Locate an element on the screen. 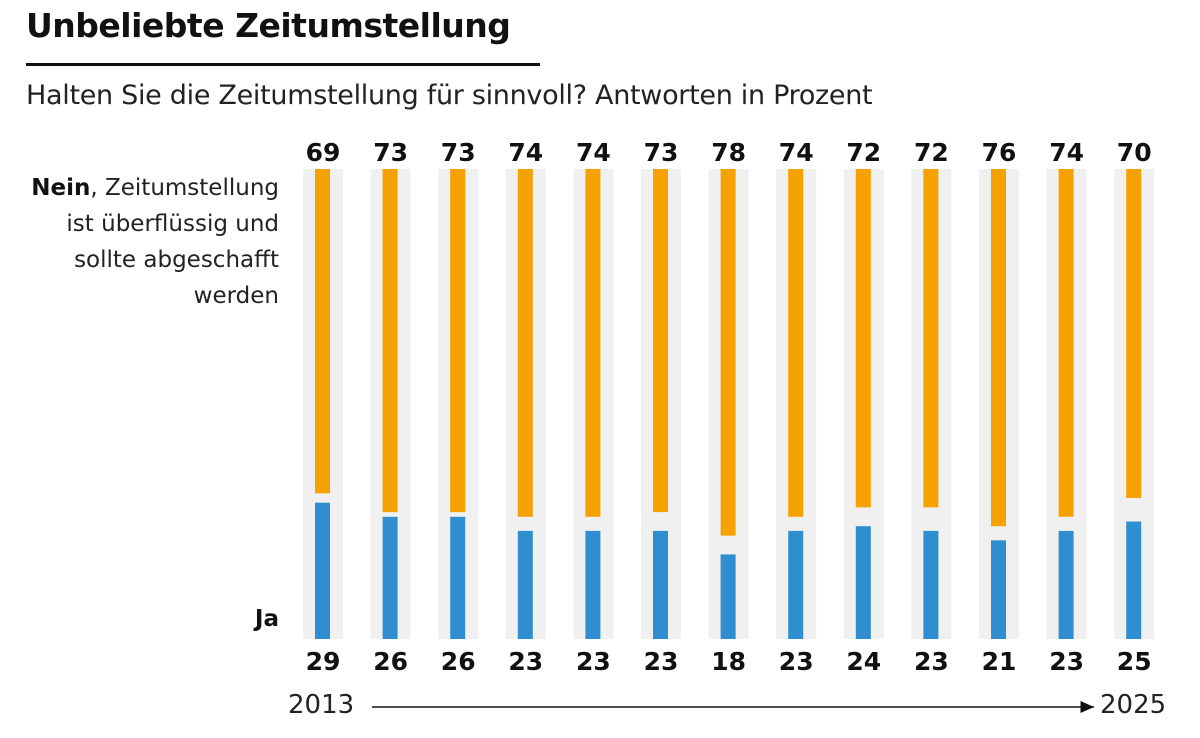 The height and width of the screenshot is (738, 1200). end-year-label: 2025 is located at coordinates (1133, 705).